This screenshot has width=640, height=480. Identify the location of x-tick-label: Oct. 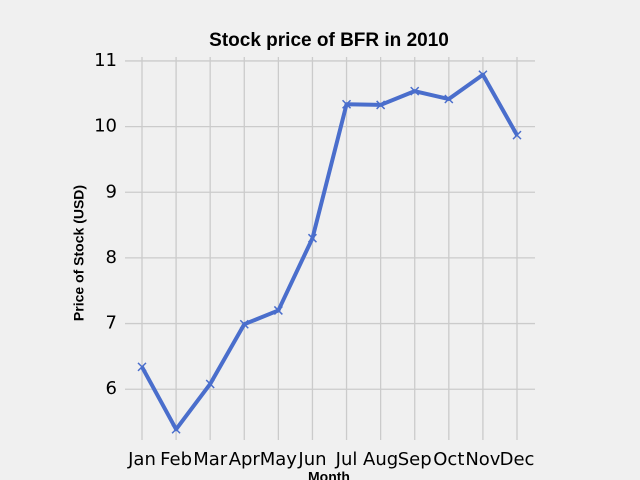
(448, 459).